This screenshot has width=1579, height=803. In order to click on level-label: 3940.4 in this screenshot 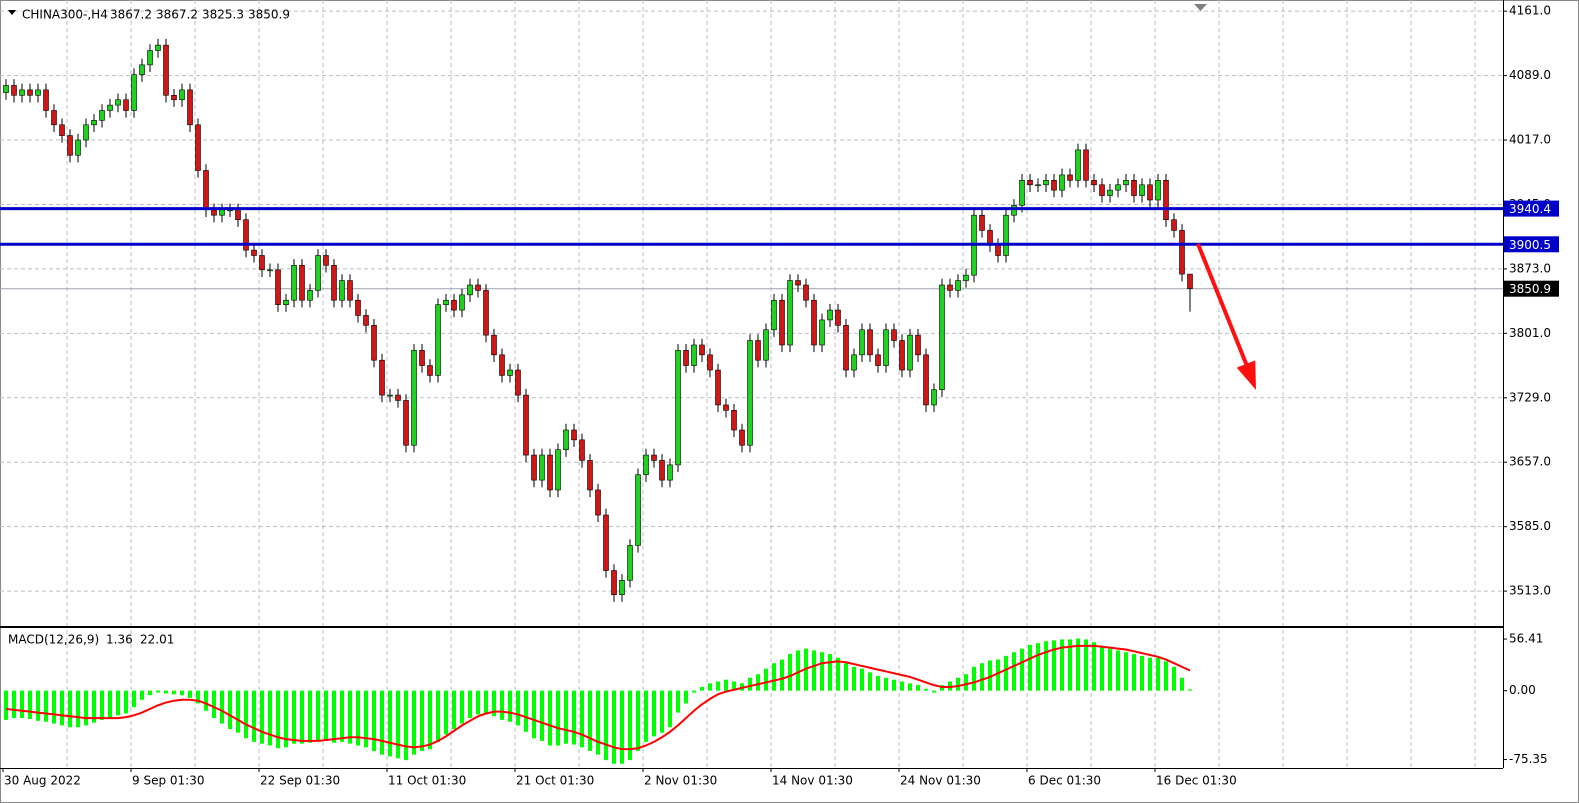, I will do `click(1530, 209)`.